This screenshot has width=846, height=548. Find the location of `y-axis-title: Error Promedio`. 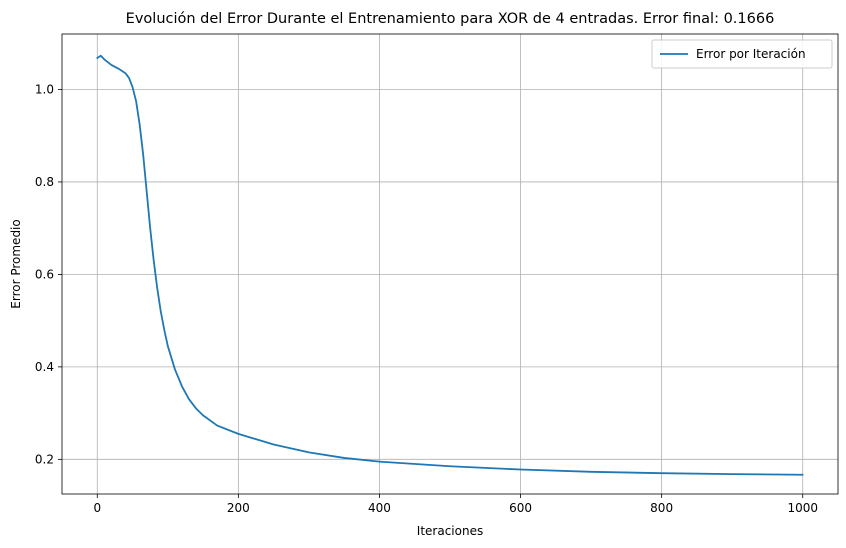

y-axis-title: Error Promedio is located at coordinates (16, 263).